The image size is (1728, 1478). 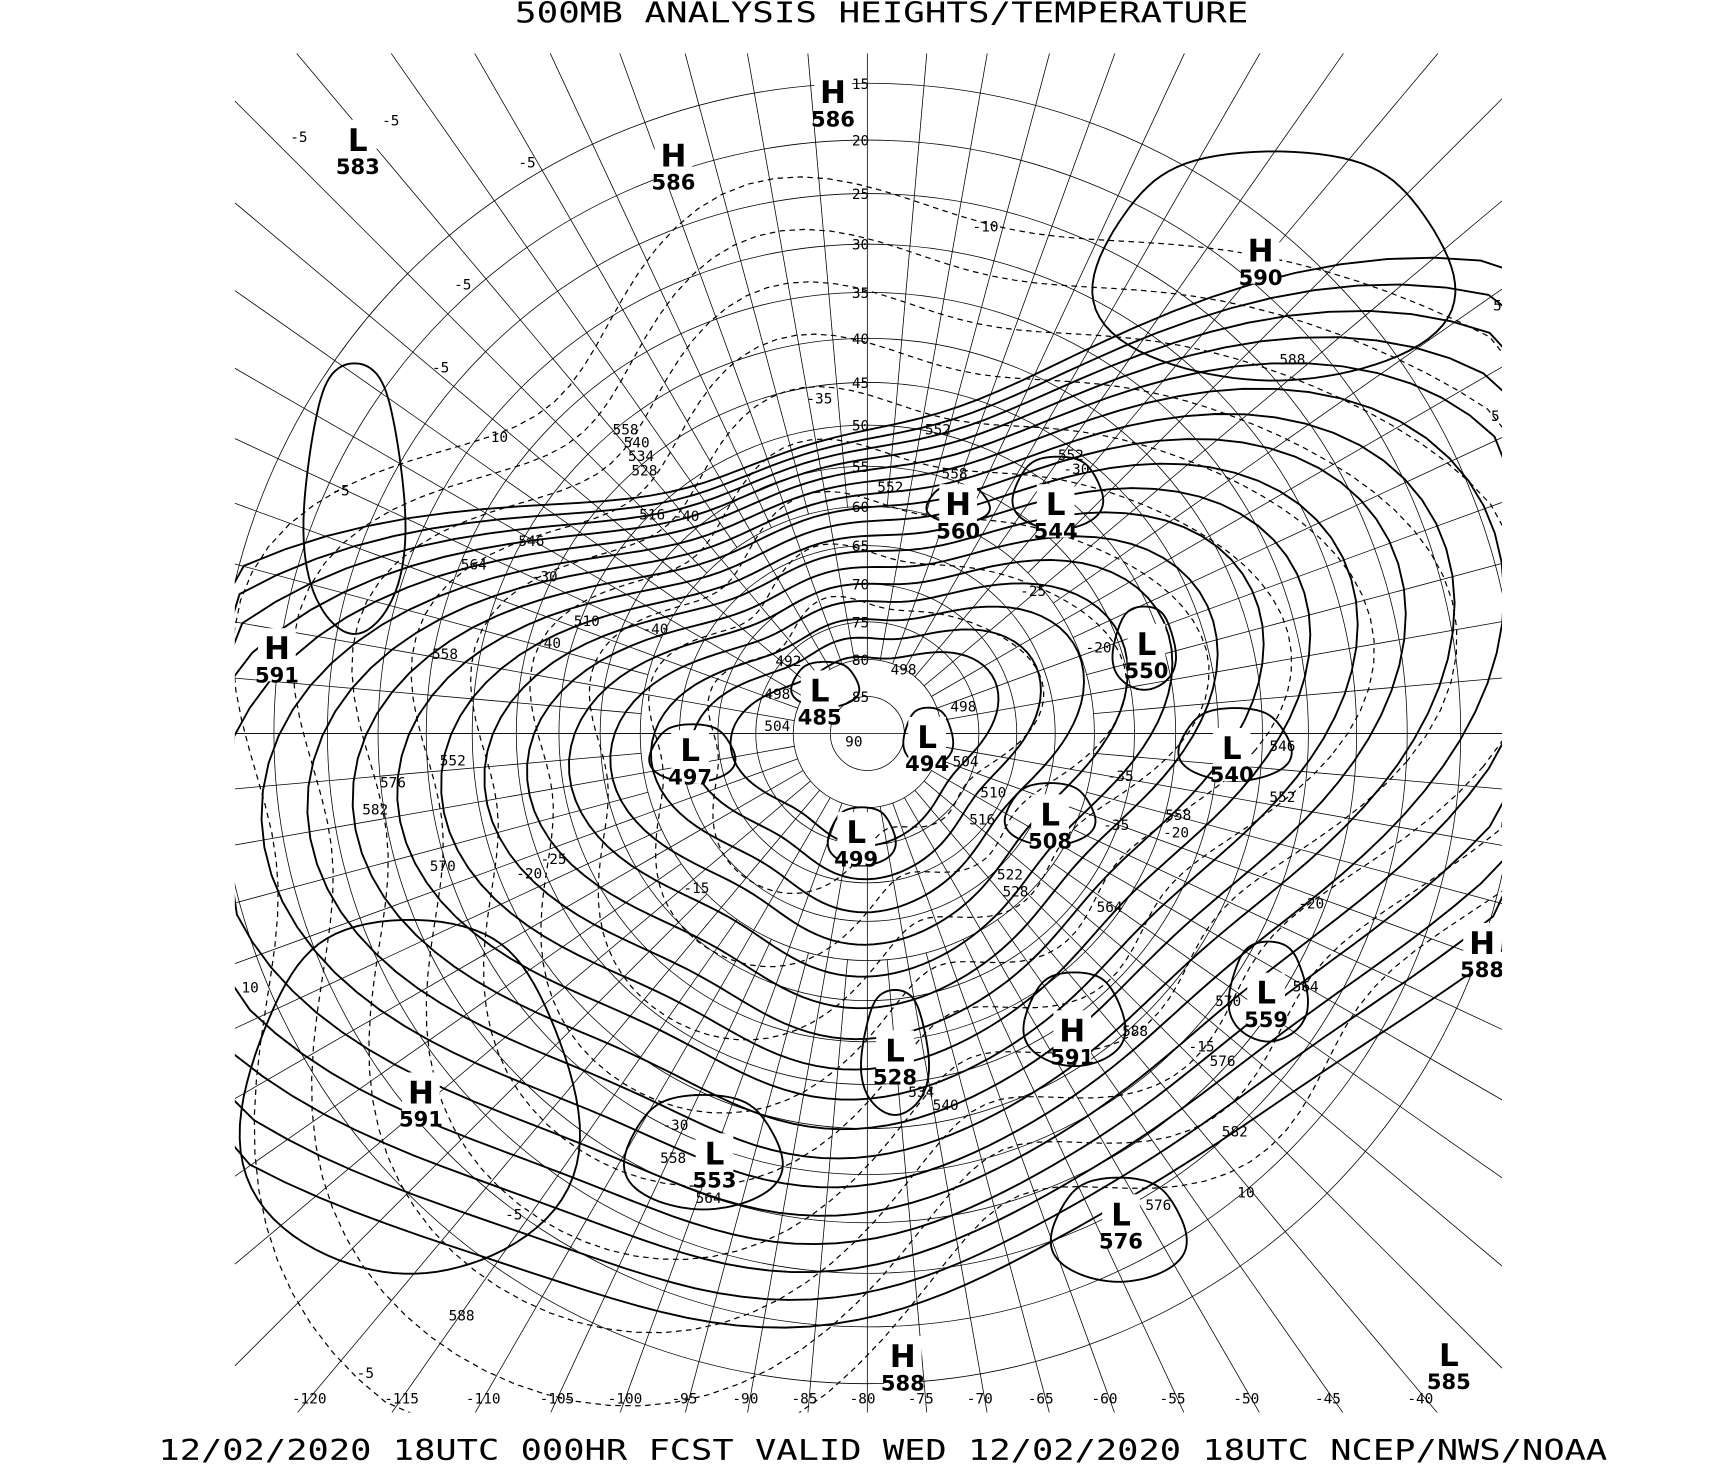 What do you see at coordinates (358, 166) in the screenshot?
I see `pressure-center-value: 583` at bounding box center [358, 166].